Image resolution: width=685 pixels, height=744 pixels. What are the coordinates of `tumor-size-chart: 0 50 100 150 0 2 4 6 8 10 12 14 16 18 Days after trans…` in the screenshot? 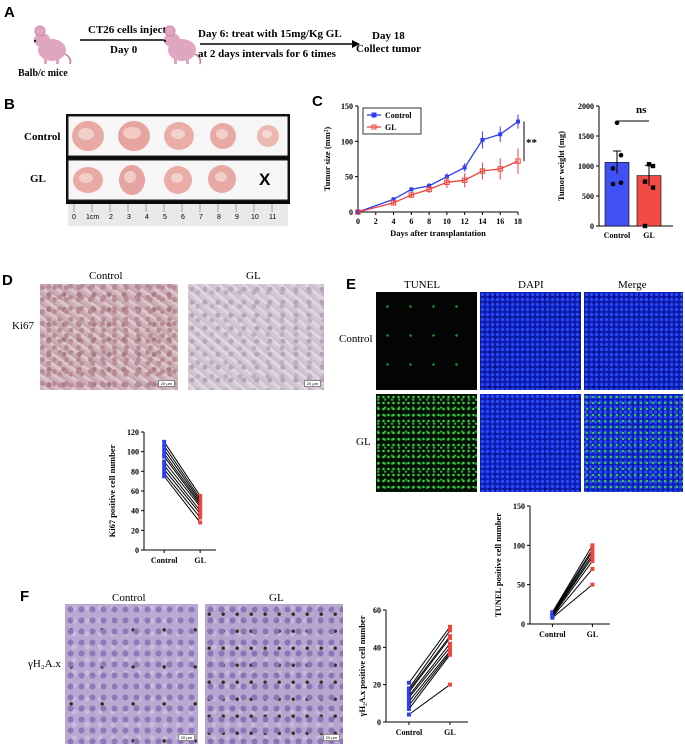 It's located at (423, 170).